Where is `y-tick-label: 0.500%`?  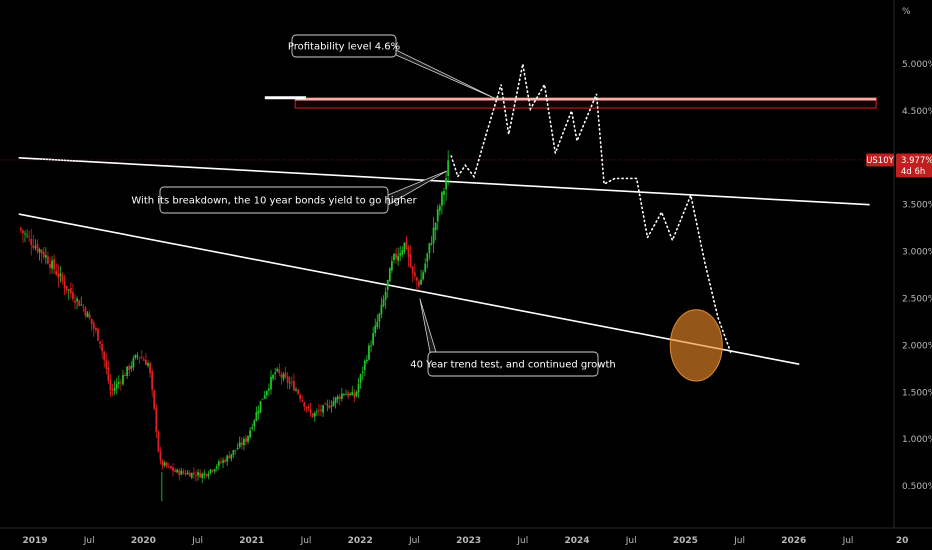 y-tick-label: 0.500% is located at coordinates (917, 487).